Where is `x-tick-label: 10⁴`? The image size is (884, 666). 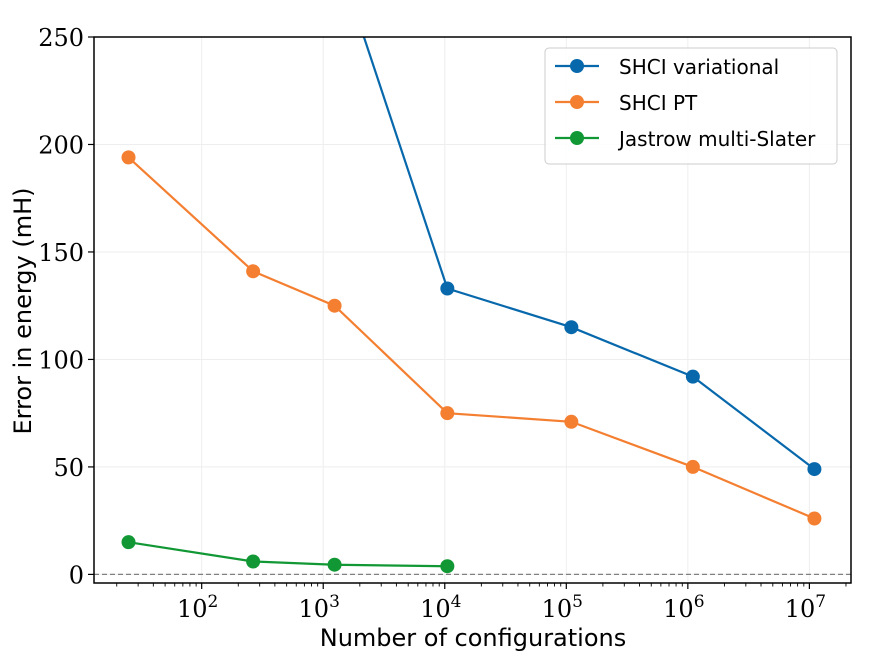
x-tick-label: 10⁴ is located at coordinates (440, 607).